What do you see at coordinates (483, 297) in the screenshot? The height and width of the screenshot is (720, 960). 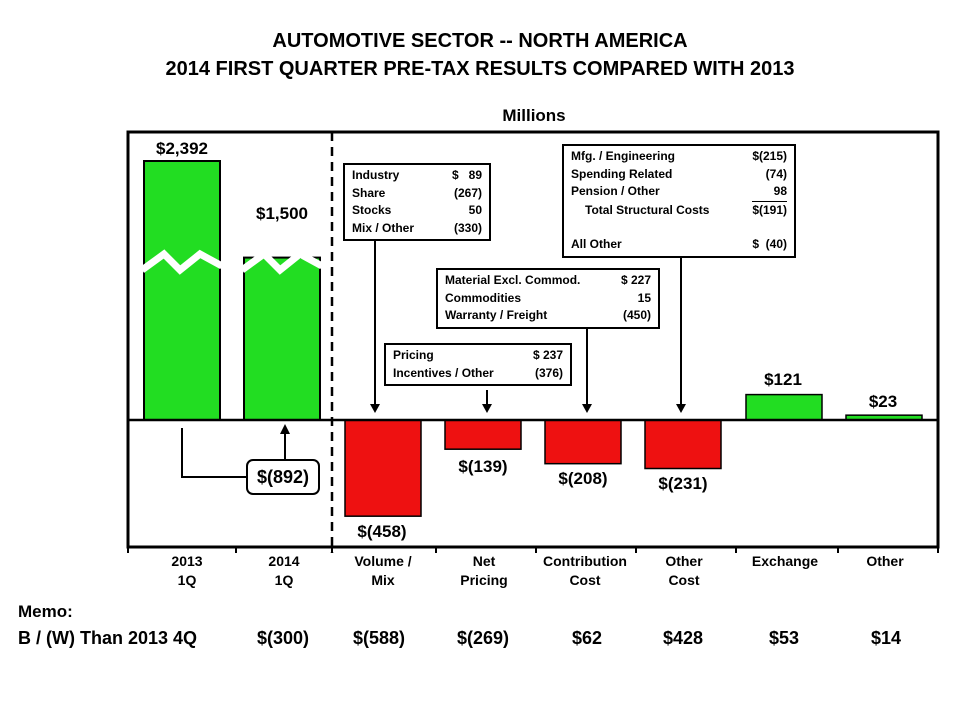 I see `detail-label: Commodities` at bounding box center [483, 297].